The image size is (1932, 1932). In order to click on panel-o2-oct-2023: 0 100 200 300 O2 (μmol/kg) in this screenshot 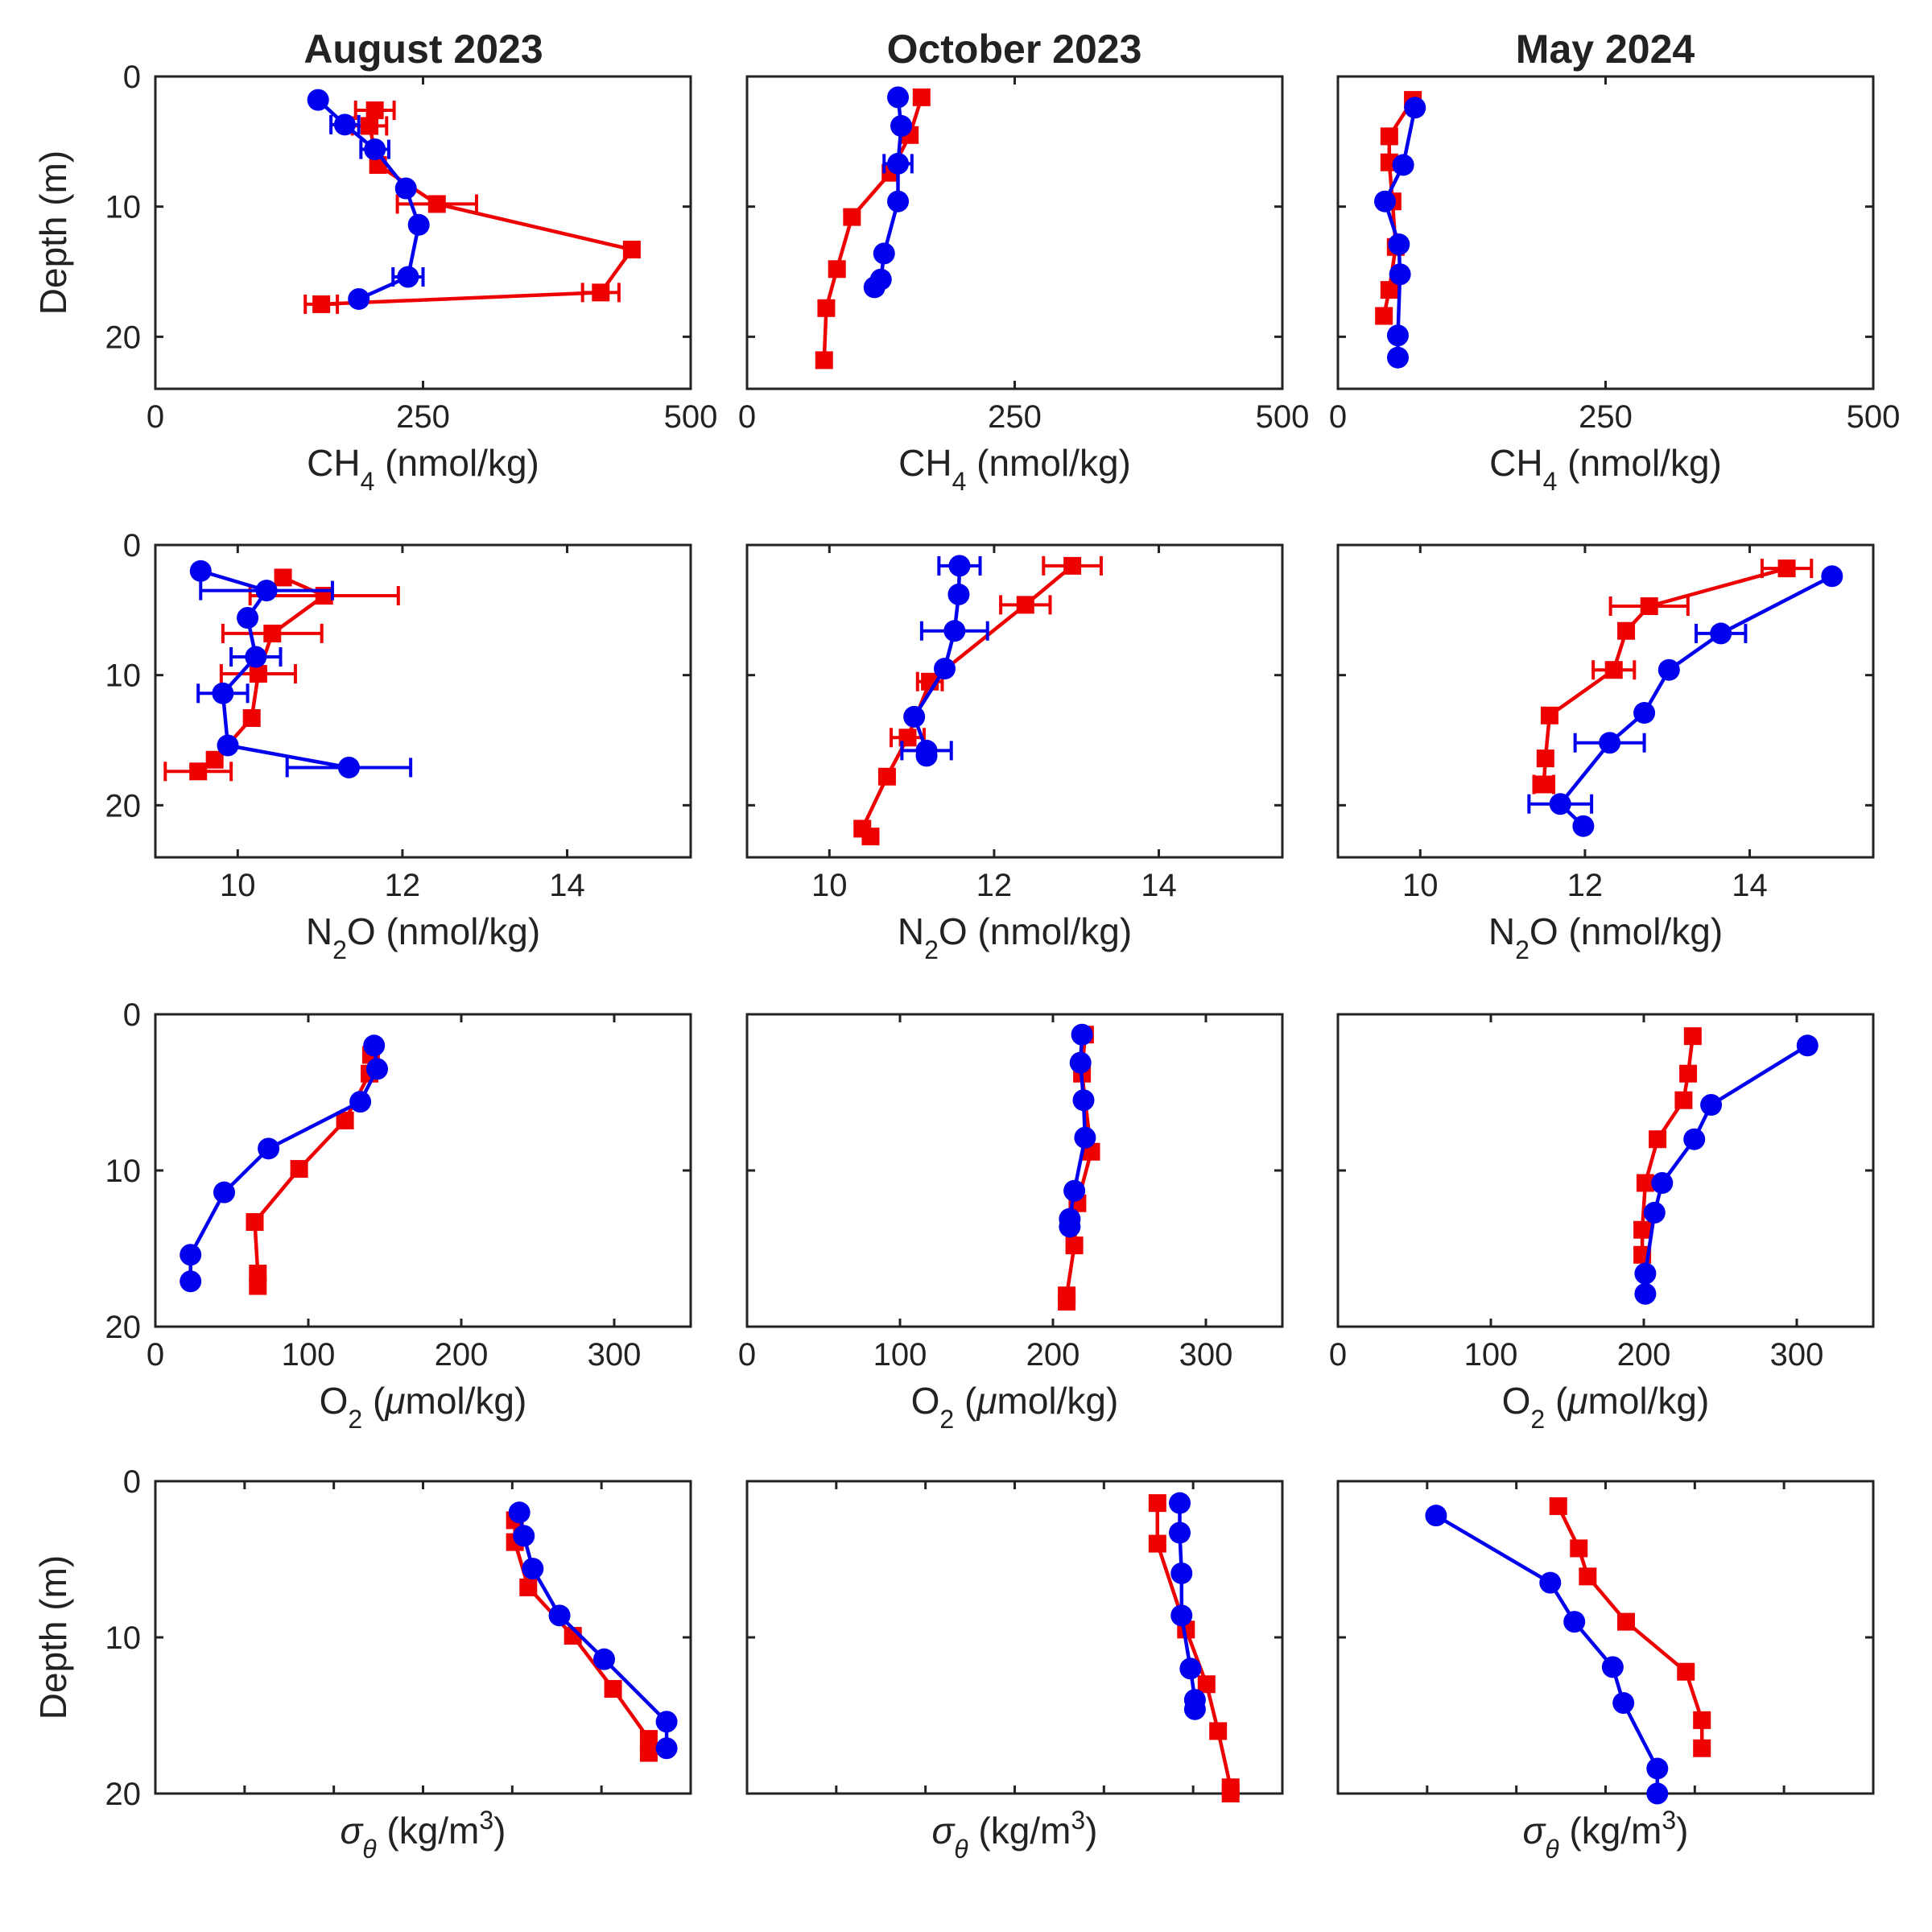, I will do `click(1011, 1223)`.